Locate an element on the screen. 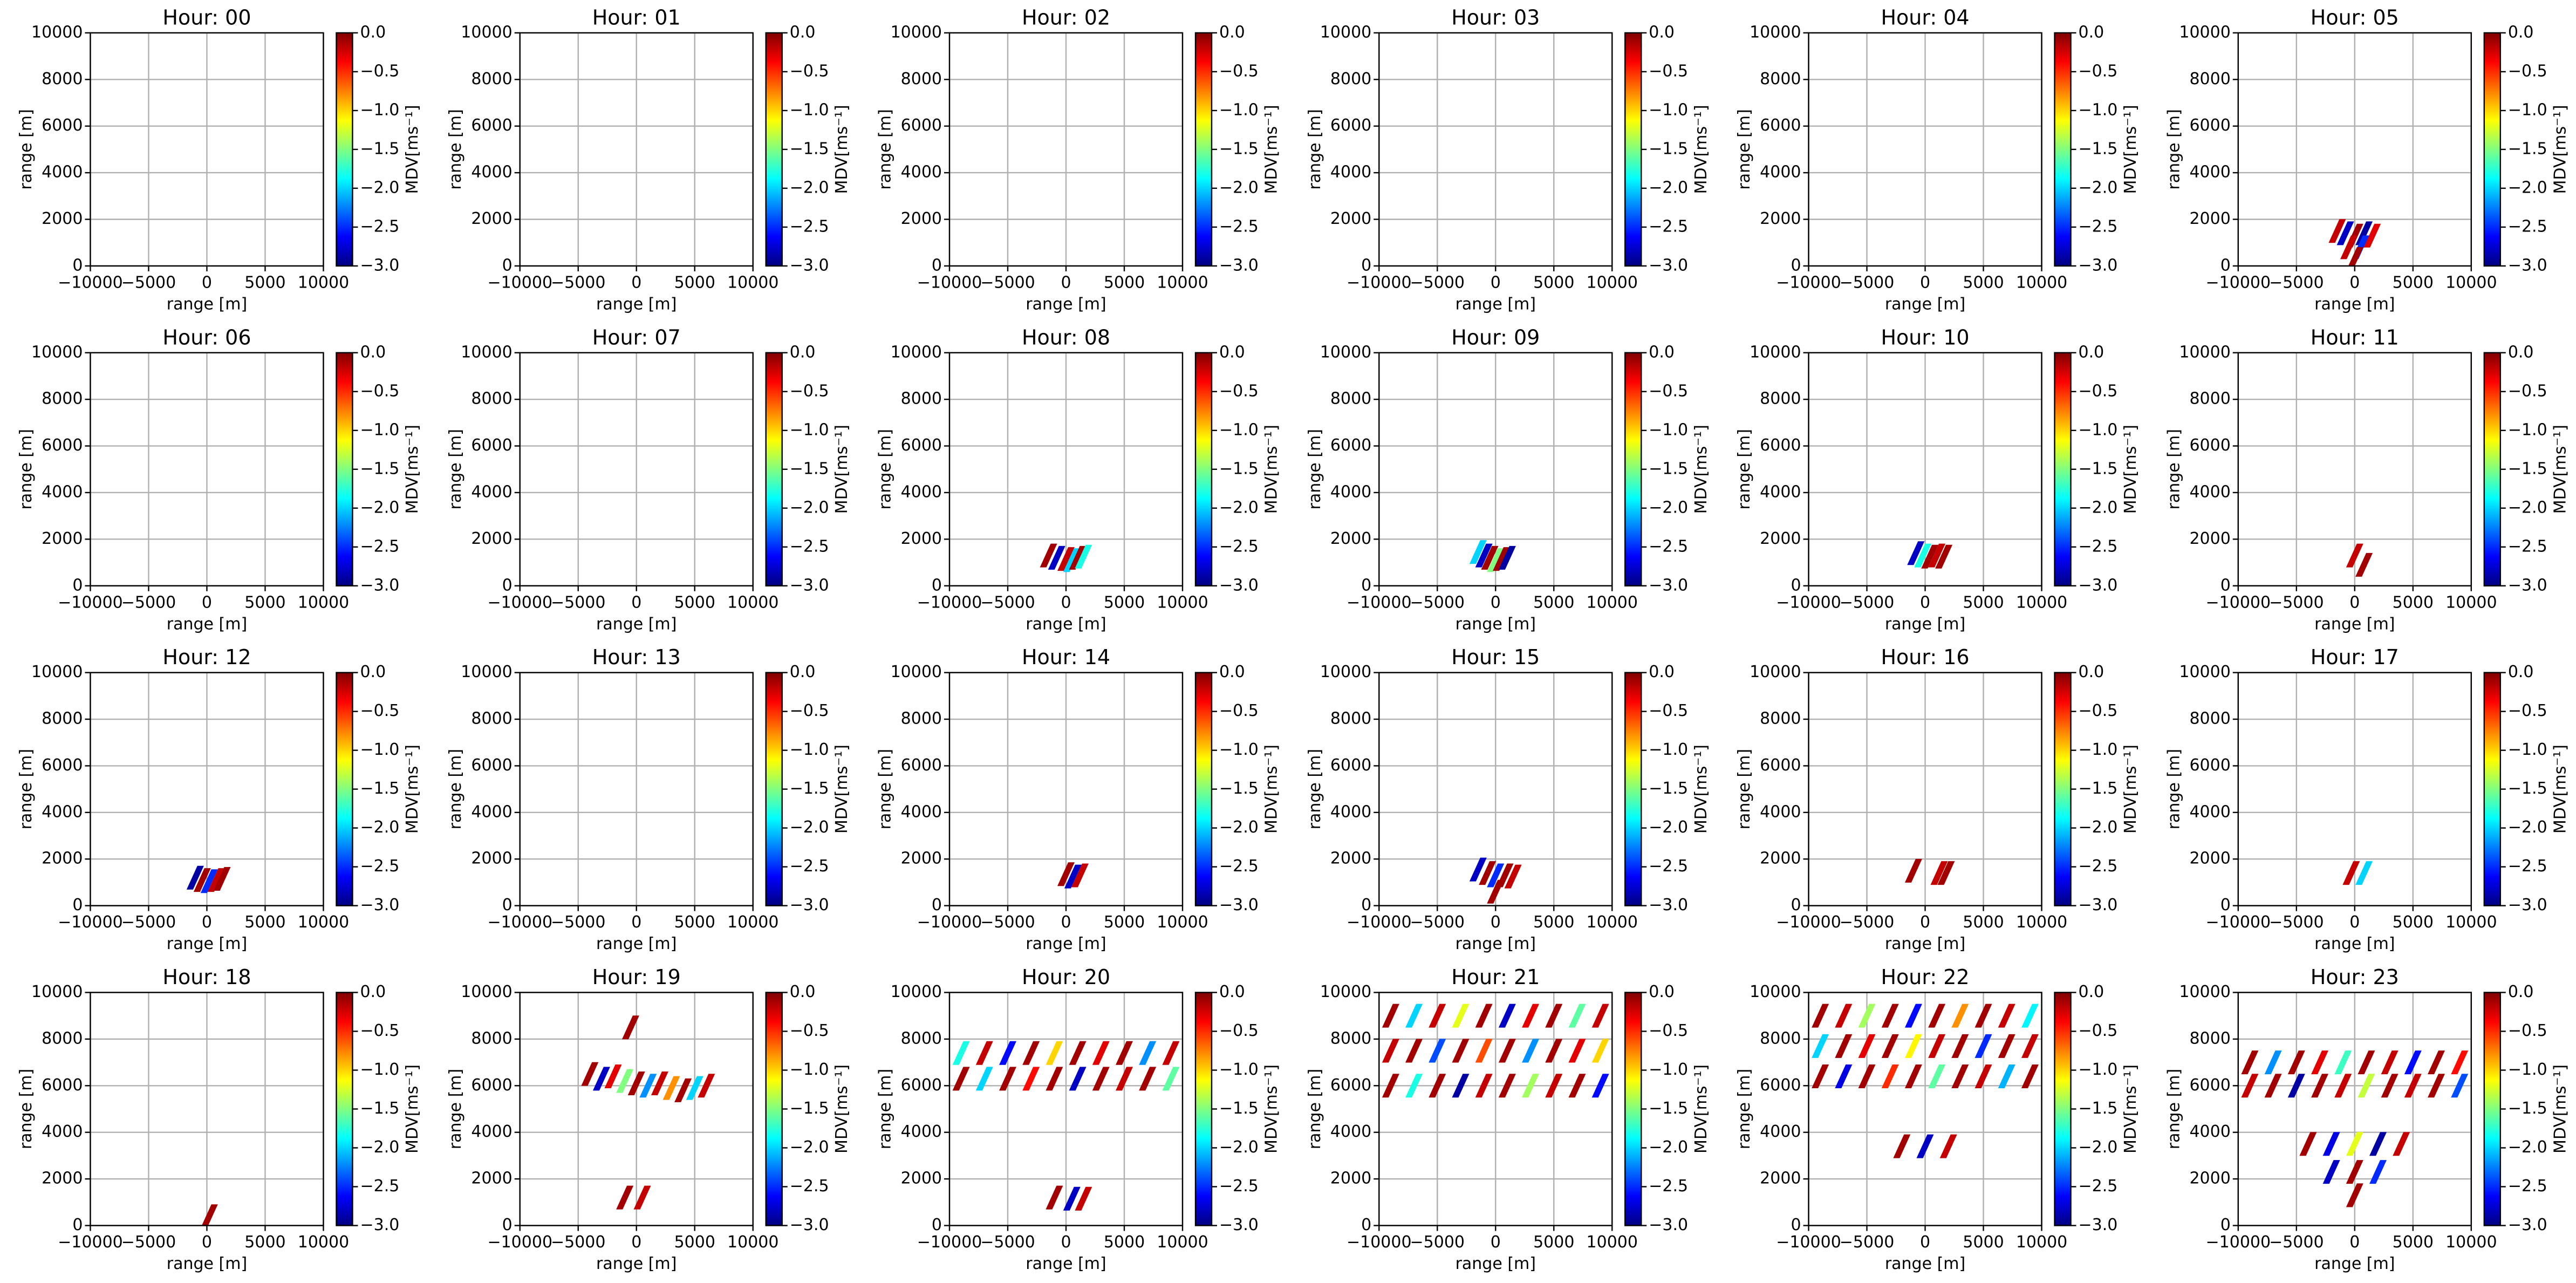  subplot-title: Hour: 23 is located at coordinates (2355, 977).